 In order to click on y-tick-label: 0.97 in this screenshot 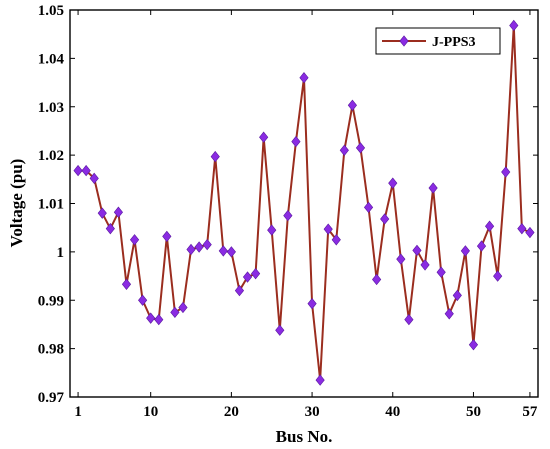, I will do `click(51, 398)`.